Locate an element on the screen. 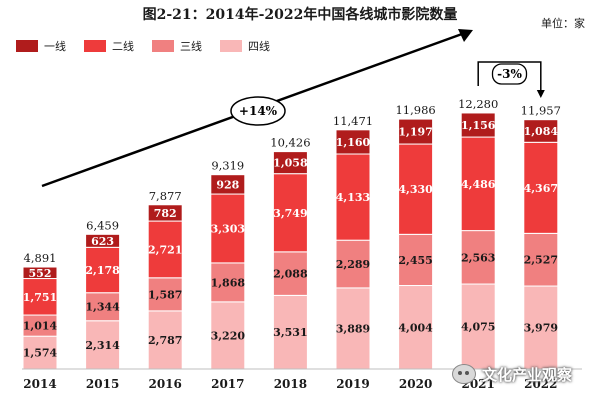  segment-label-2020-2: 4,330 is located at coordinates (415, 189).